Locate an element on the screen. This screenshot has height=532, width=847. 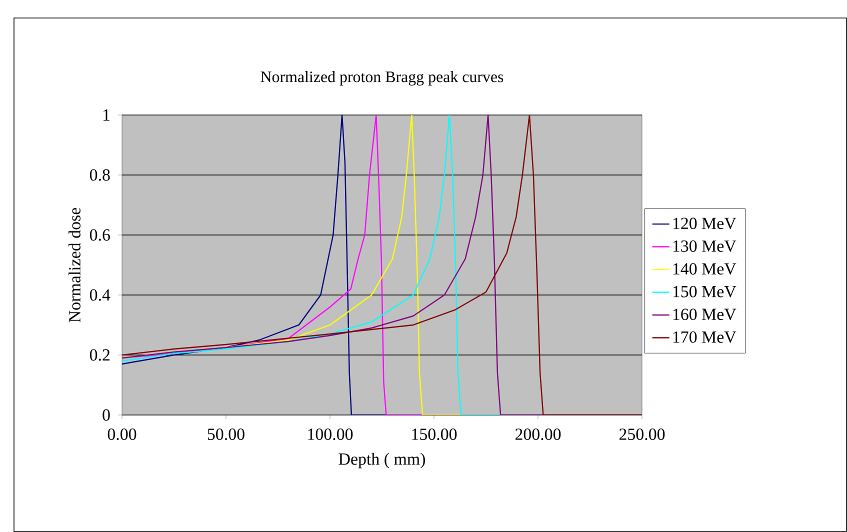
legend-label: 130 MeV is located at coordinates (704, 246).